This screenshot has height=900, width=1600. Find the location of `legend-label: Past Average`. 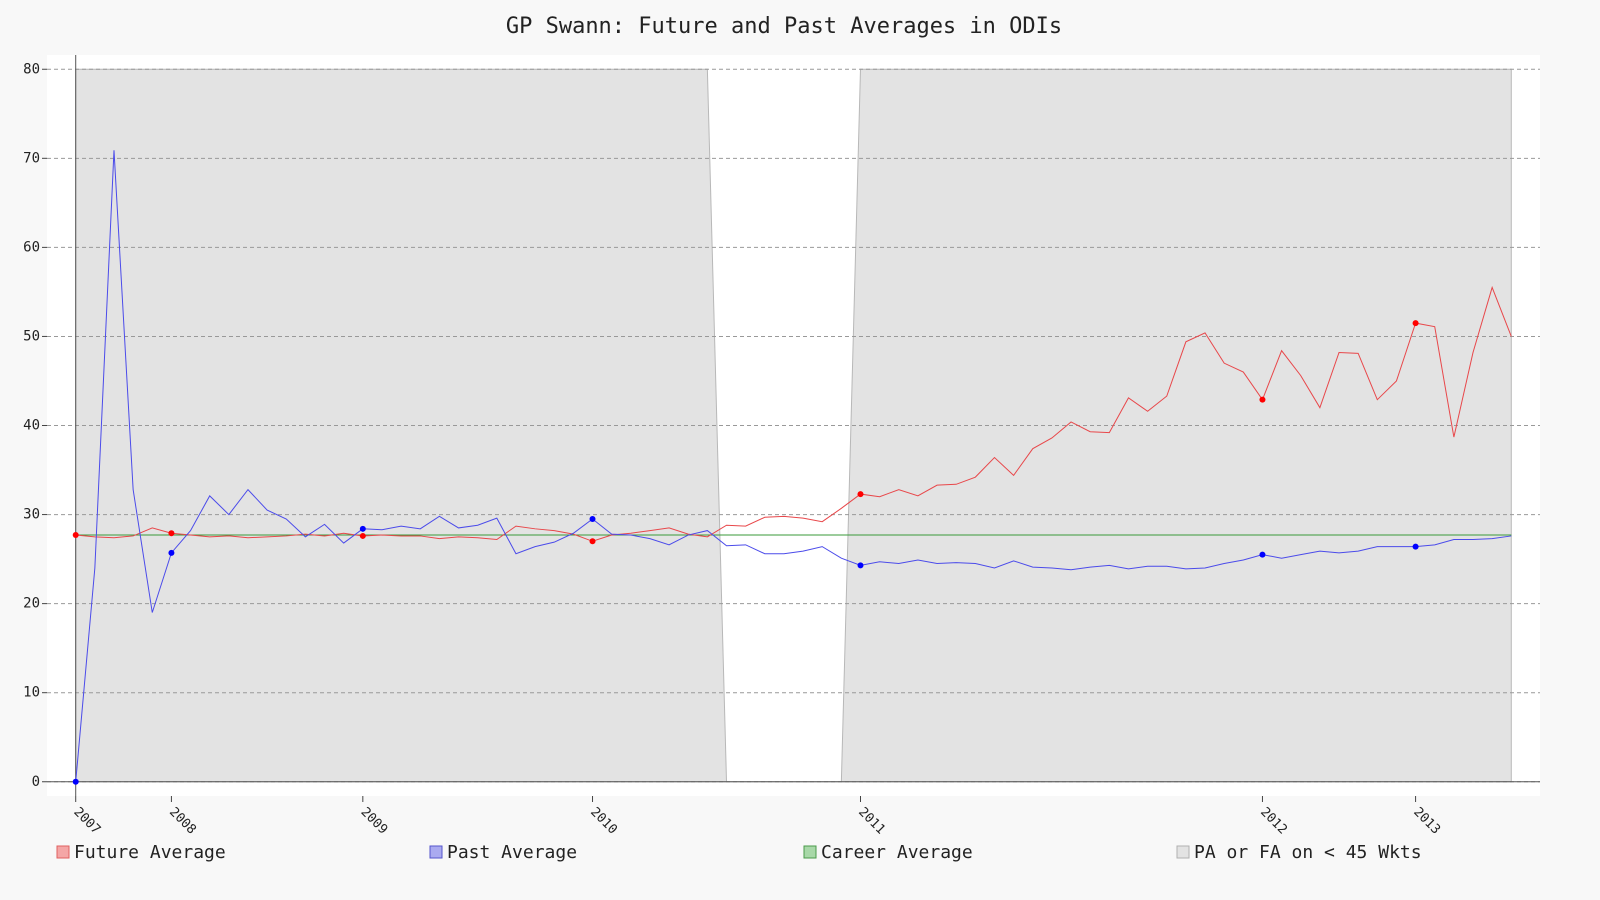

legend-label: Past Average is located at coordinates (512, 852).